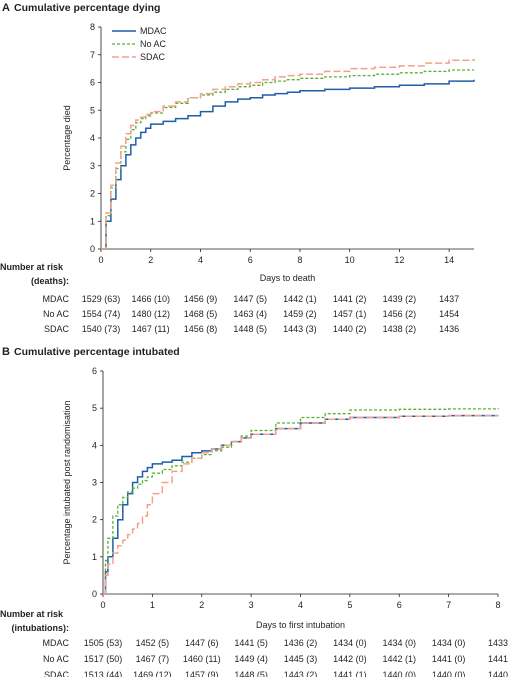  I want to click on panel-b-y-tick-label: 4, so click(94, 445).